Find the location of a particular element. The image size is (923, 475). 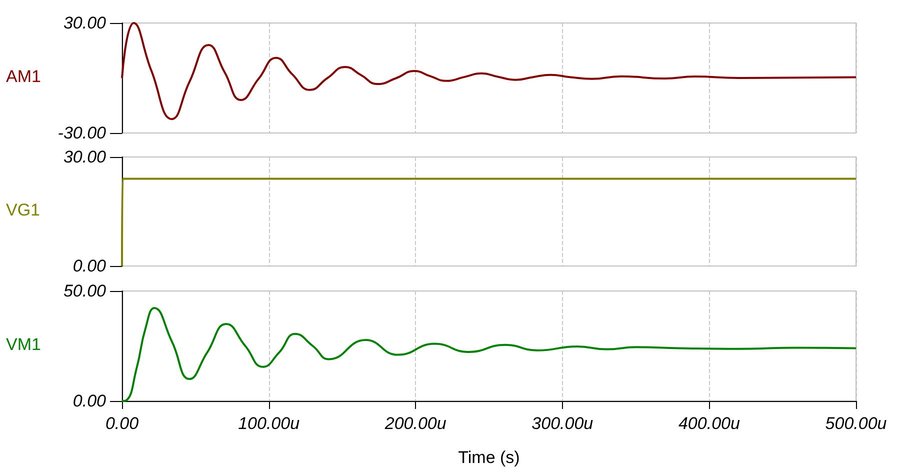

y-axis-title: VM1 is located at coordinates (23, 344).